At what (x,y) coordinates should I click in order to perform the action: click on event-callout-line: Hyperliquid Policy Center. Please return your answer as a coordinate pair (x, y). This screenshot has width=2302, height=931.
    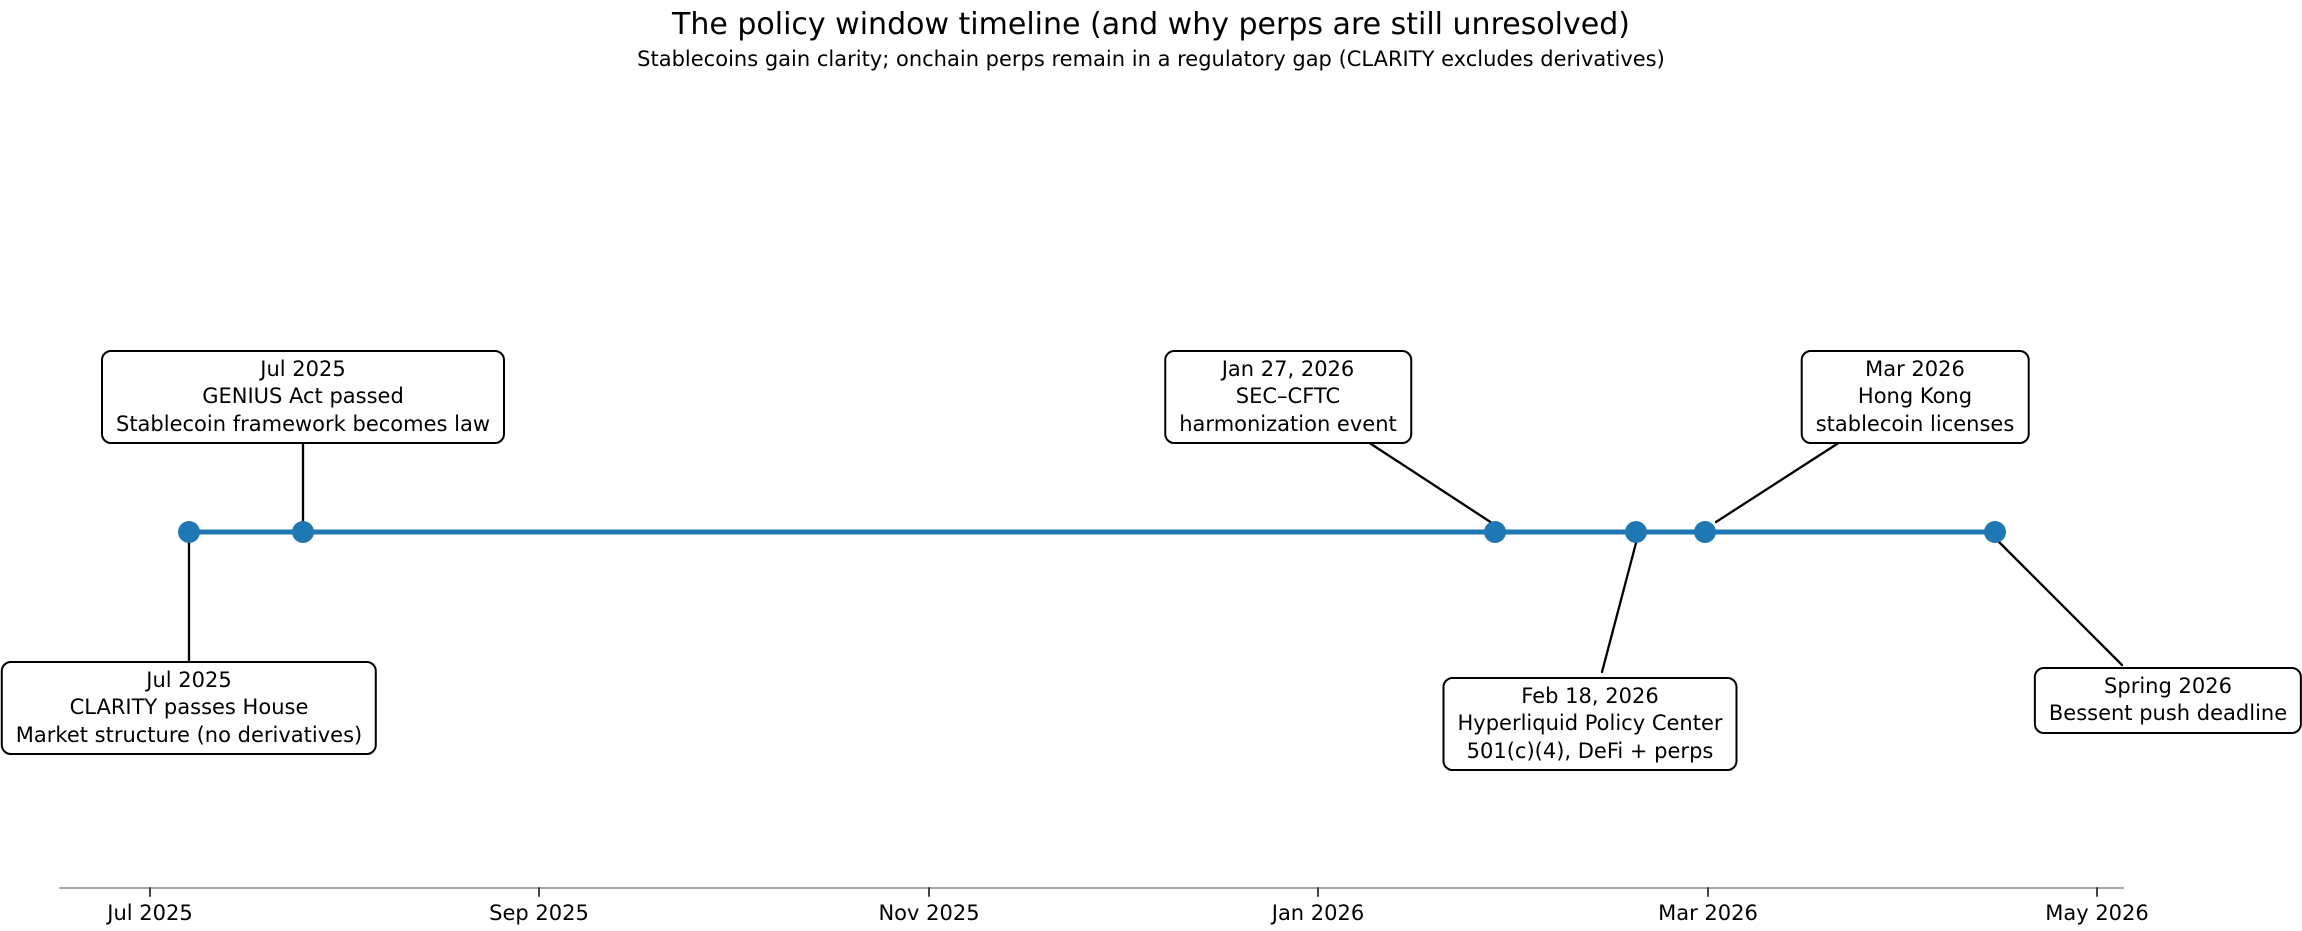
    Looking at the image, I should click on (1590, 723).